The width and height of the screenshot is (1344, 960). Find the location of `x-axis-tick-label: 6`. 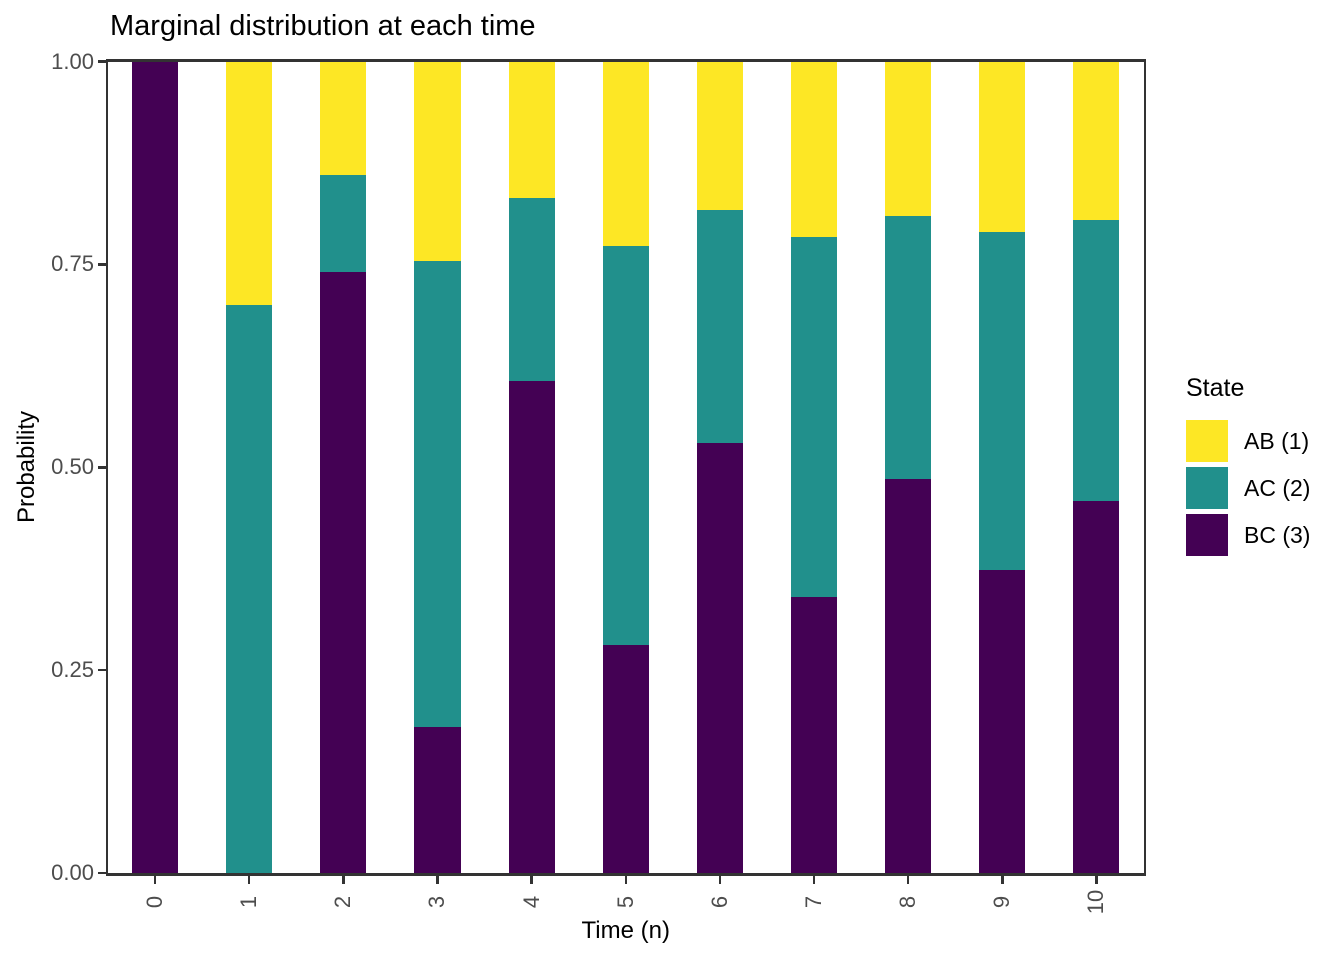

x-axis-tick-label: 6 is located at coordinates (719, 902).